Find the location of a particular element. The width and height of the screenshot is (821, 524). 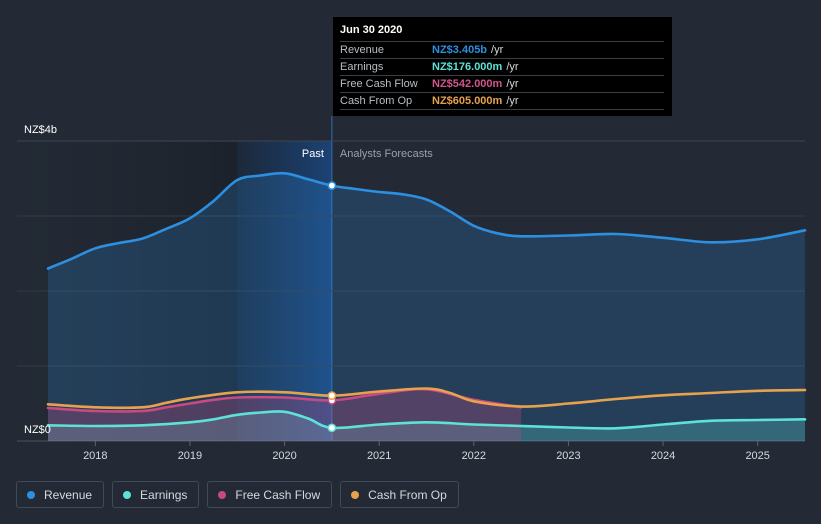

earnings-marker is located at coordinates (332, 428).